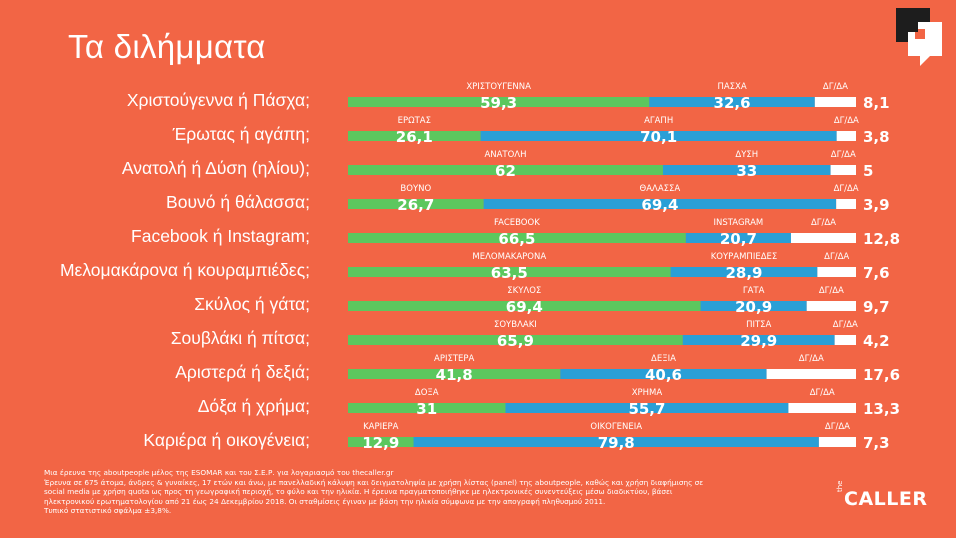 The height and width of the screenshot is (538, 956). I want to click on page-title: Τα διλήμματα, so click(167, 46).